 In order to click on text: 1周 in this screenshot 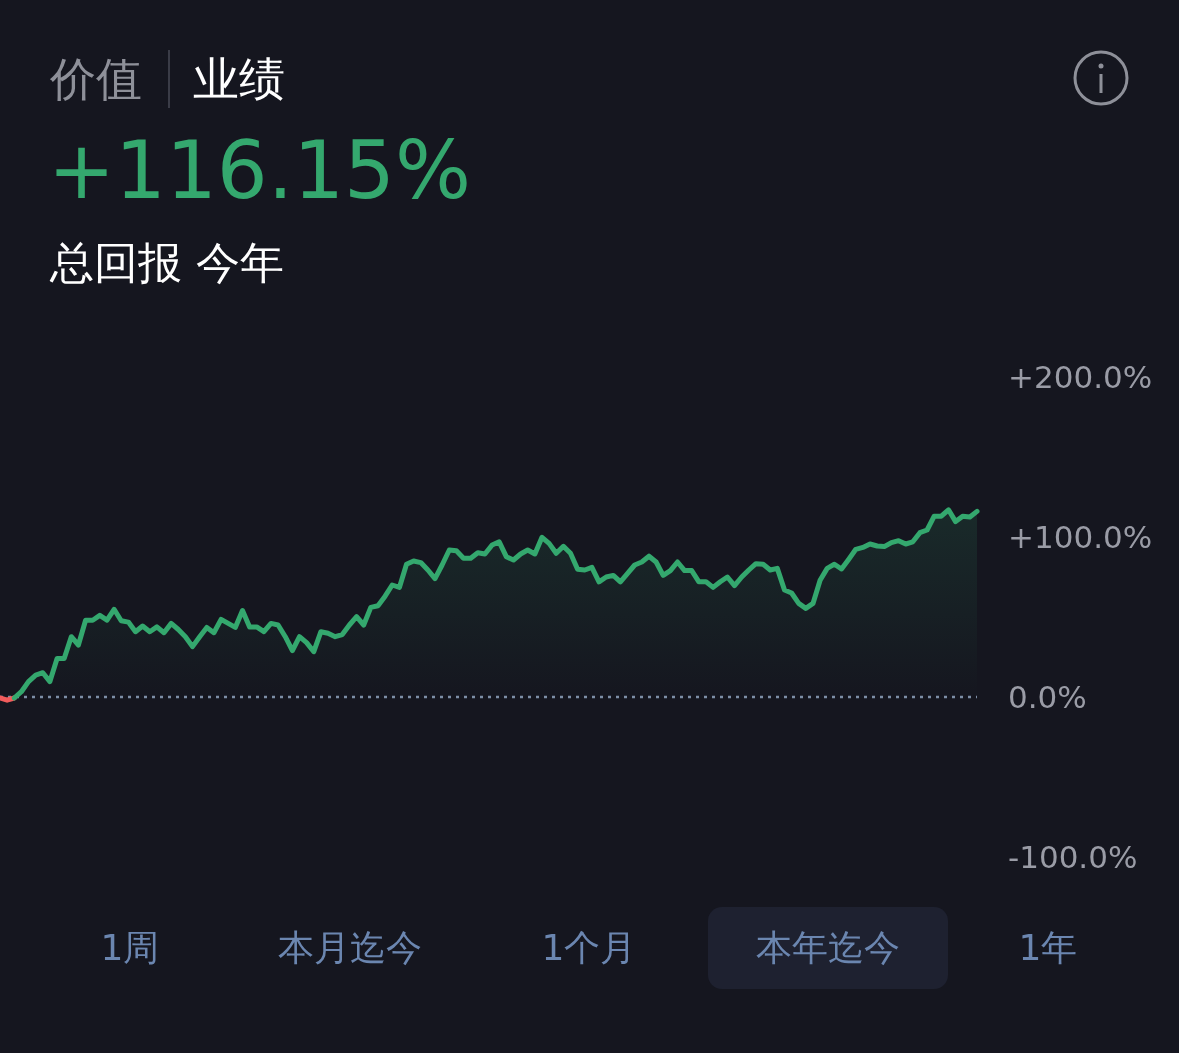, I will do `click(130, 947)`.